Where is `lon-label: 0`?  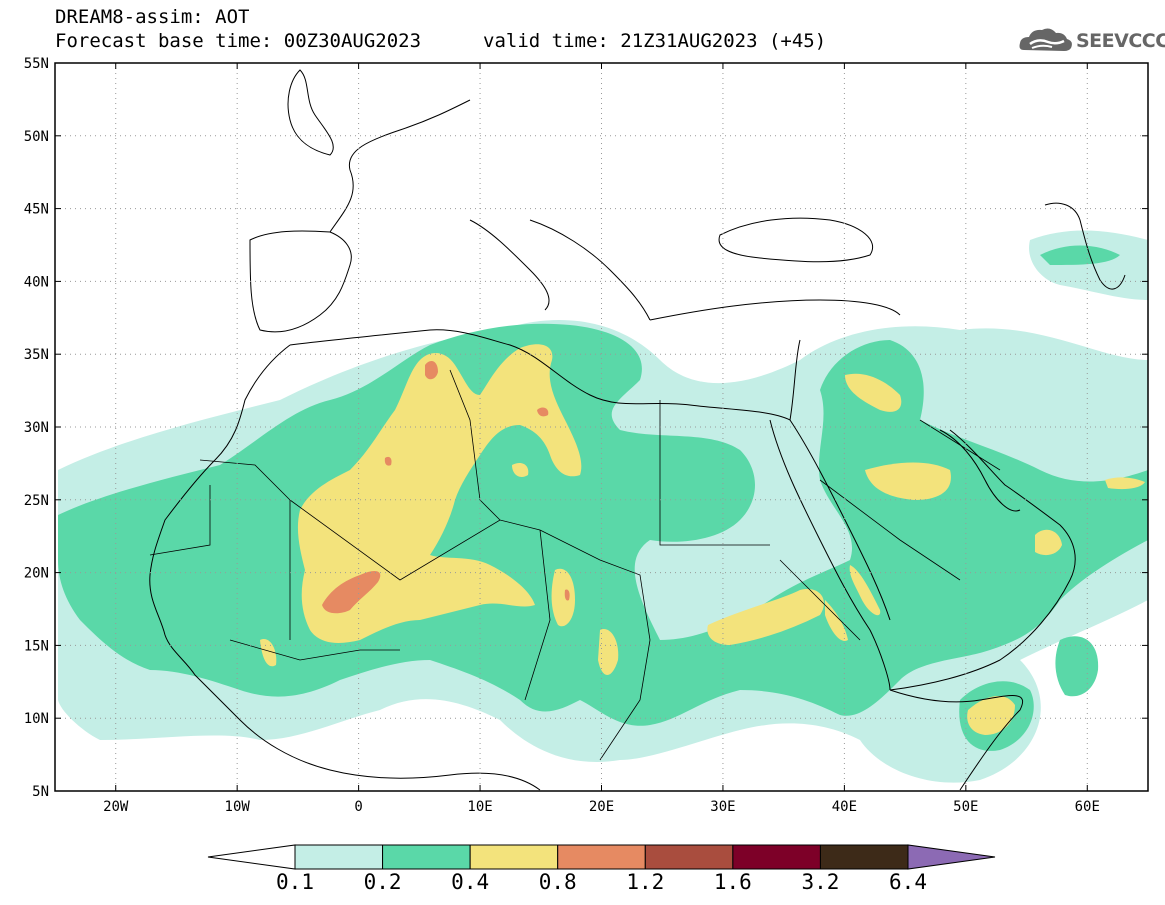 lon-label: 0 is located at coordinates (358, 807).